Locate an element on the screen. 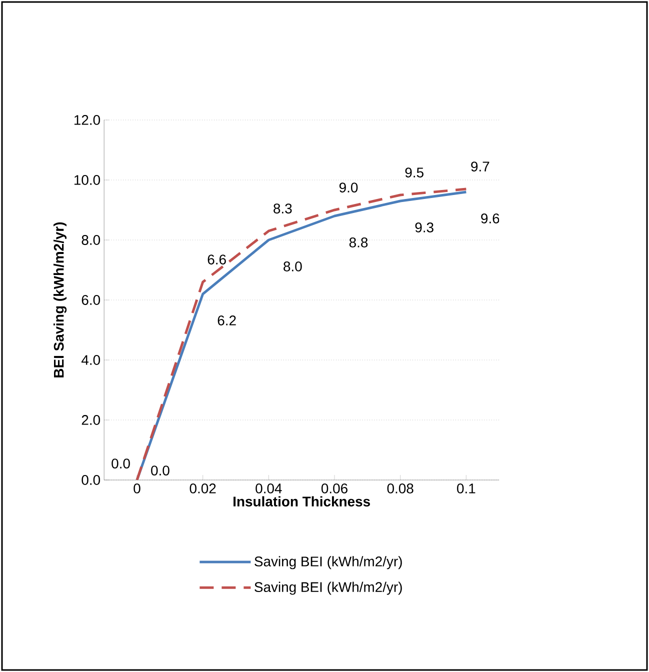 The height and width of the screenshot is (672, 649). x-tick-label: 0 is located at coordinates (137, 489).